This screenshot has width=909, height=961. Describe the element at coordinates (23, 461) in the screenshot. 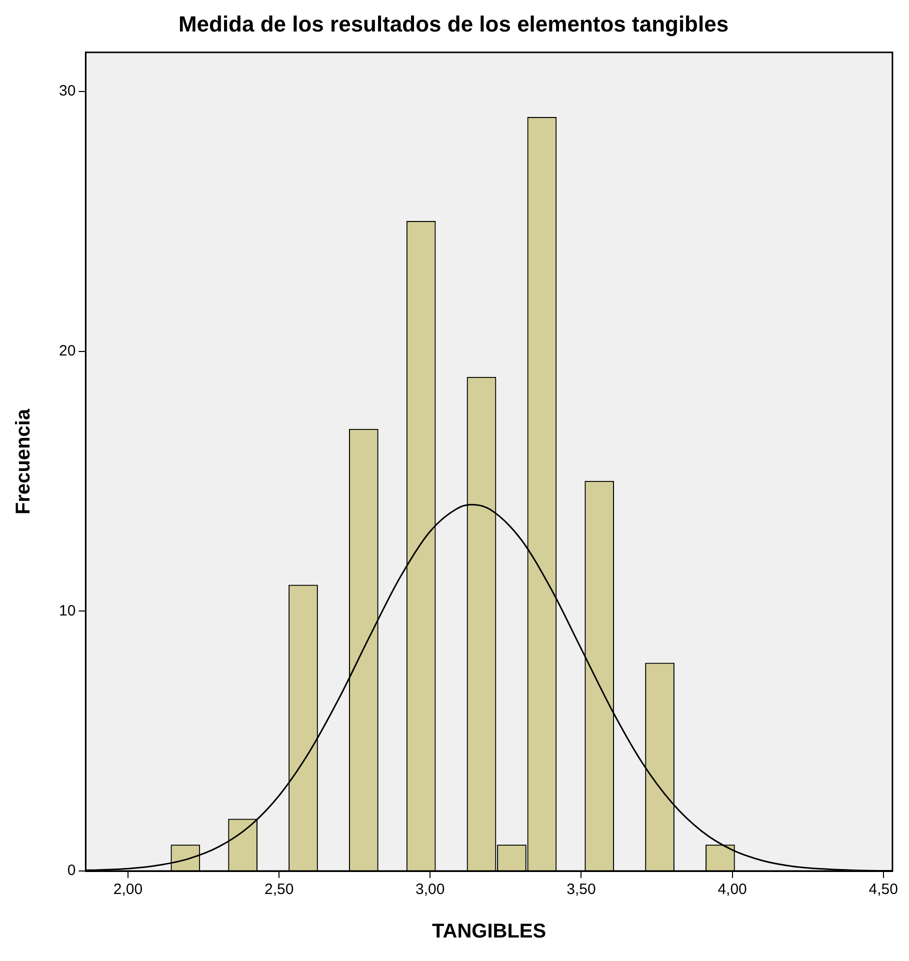

I see `y-axis-title: Frecuencia` at that location.